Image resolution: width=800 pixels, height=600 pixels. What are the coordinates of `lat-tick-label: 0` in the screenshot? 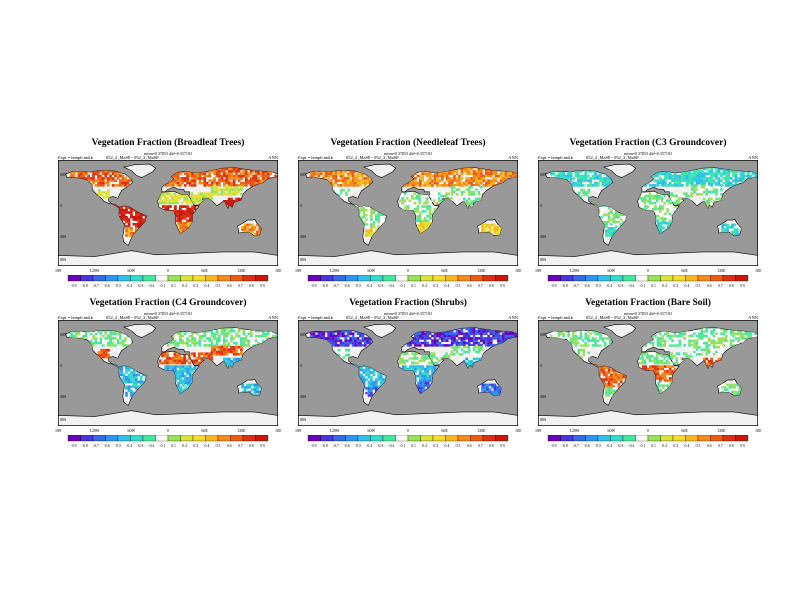 It's located at (61, 205).